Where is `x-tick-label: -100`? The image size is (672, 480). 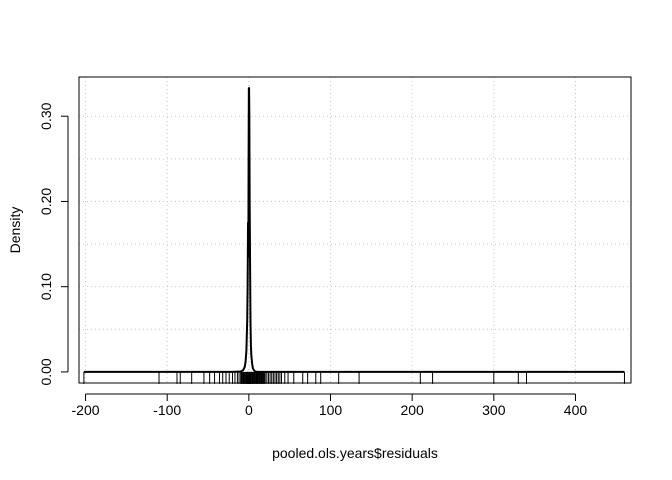 x-tick-label: -100 is located at coordinates (167, 410).